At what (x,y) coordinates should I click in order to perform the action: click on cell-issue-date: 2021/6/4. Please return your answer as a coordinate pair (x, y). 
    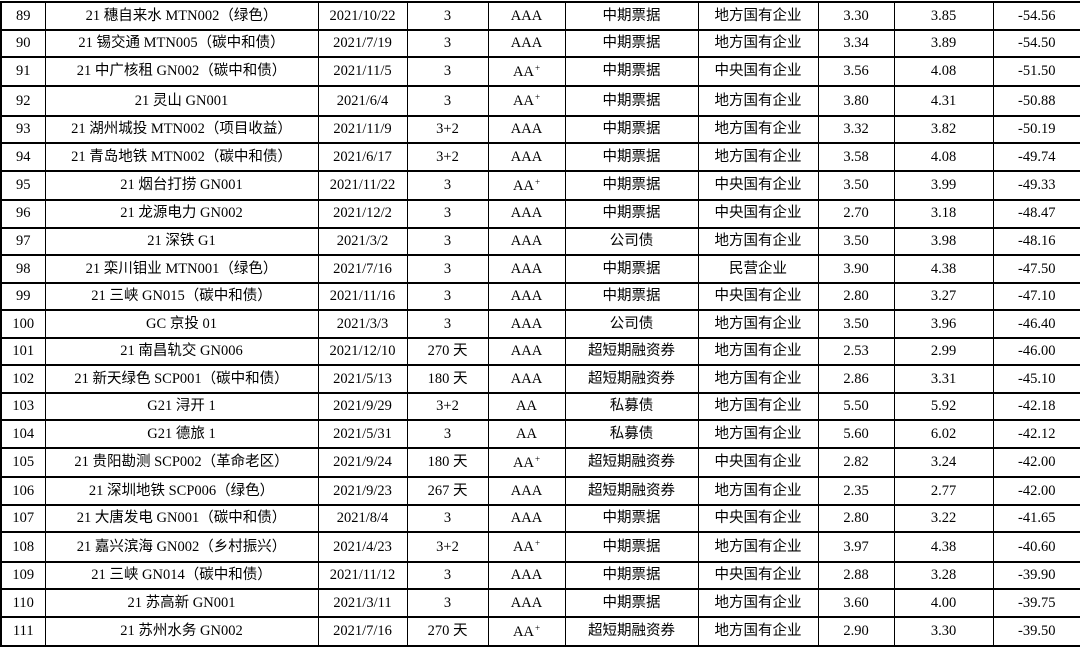
    Looking at the image, I should click on (362, 101).